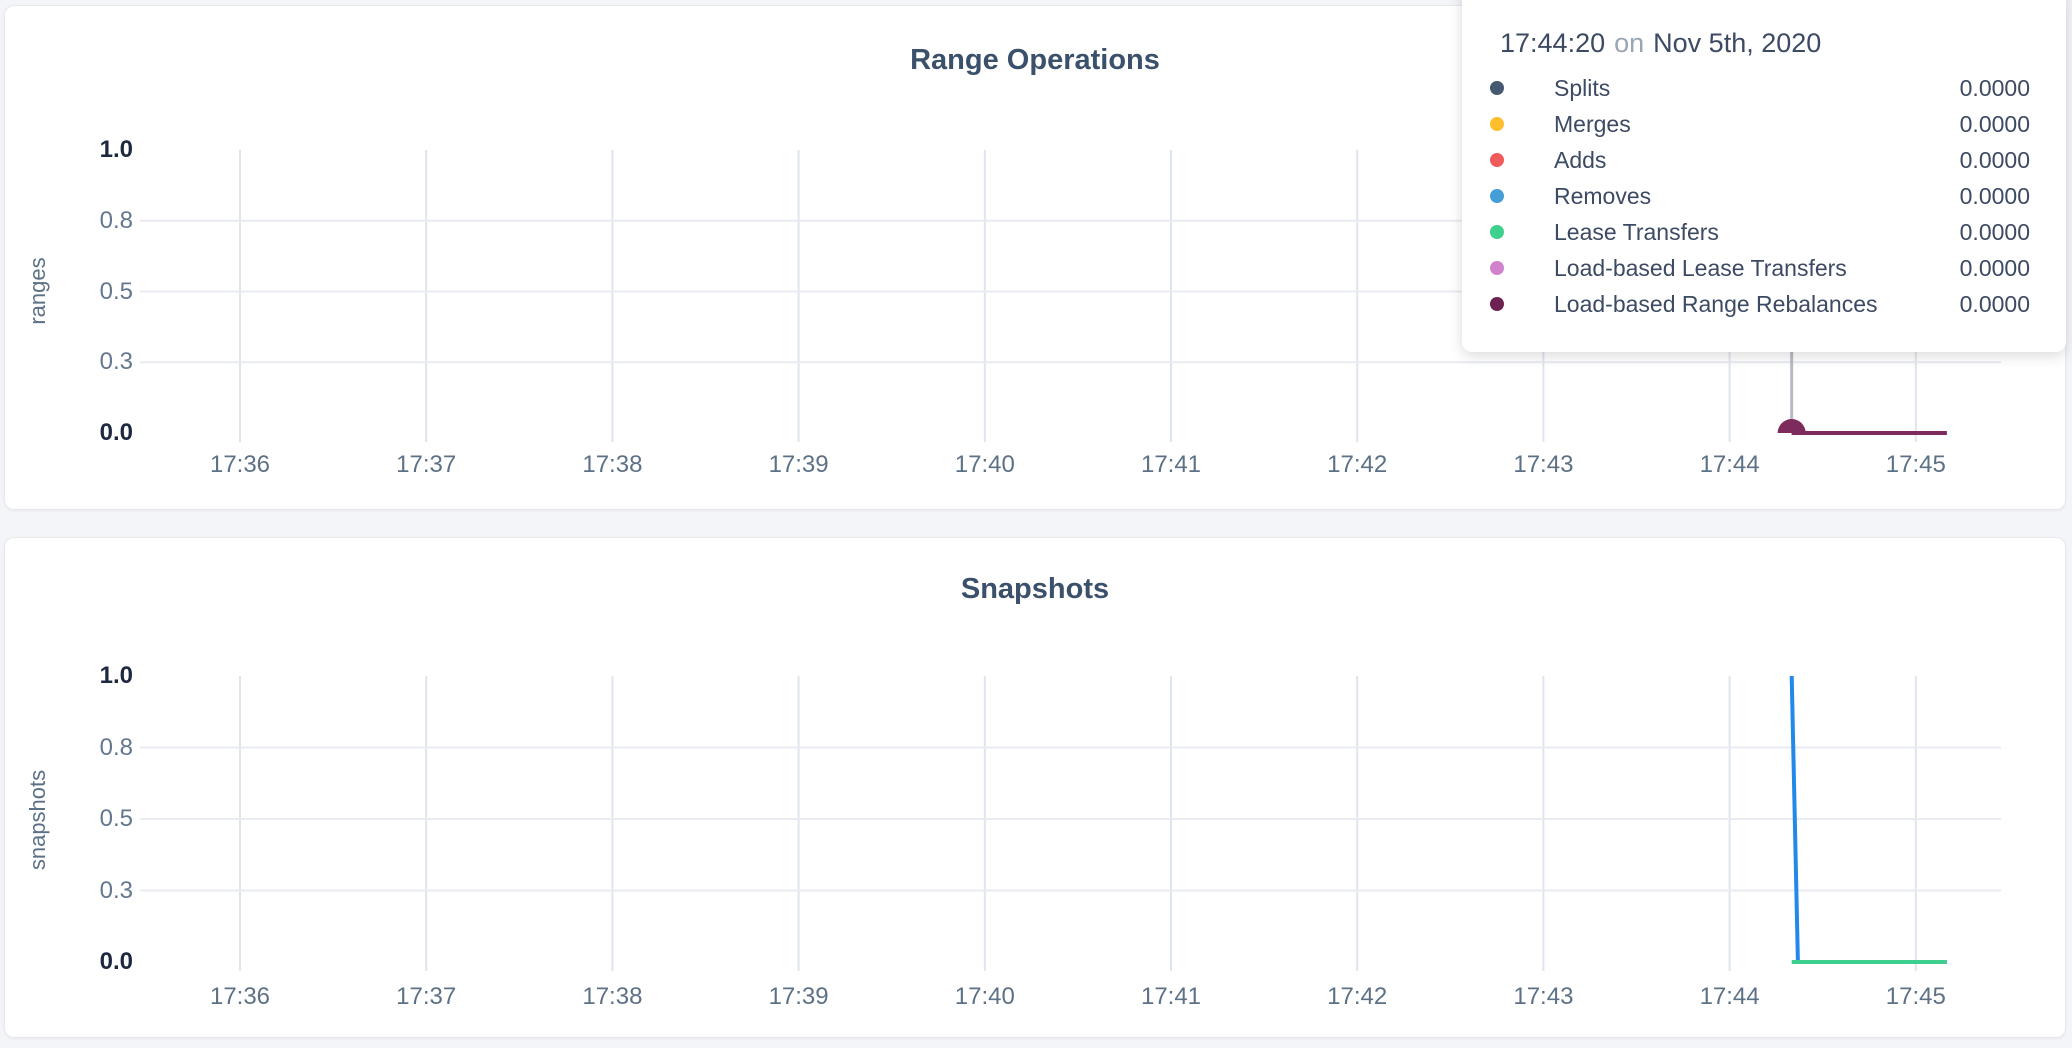 The width and height of the screenshot is (2072, 1048). Describe the element at coordinates (1716, 303) in the screenshot. I see `series-label: Load-based Range Rebalances` at that location.